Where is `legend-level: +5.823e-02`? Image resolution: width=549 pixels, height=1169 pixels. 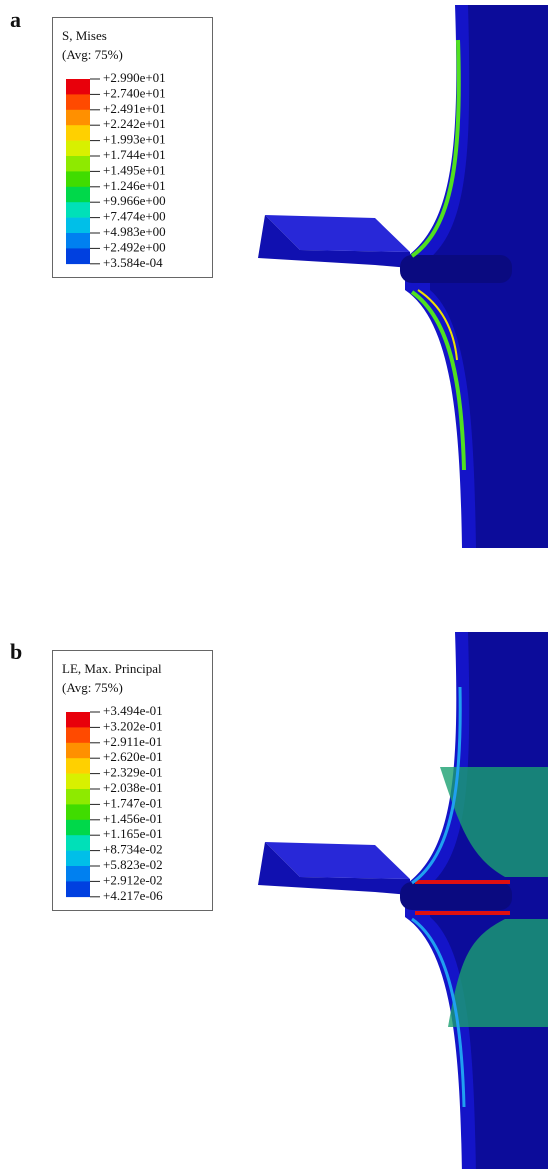 legend-level: +5.823e-02 is located at coordinates (133, 864).